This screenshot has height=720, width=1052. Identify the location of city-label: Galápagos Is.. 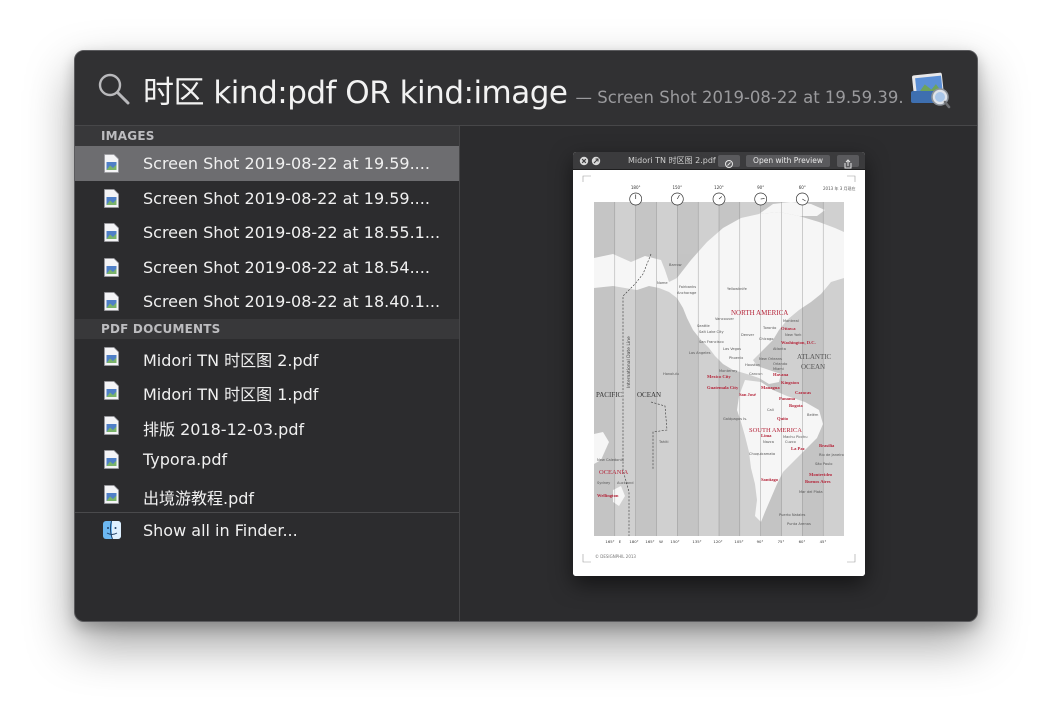
(735, 419).